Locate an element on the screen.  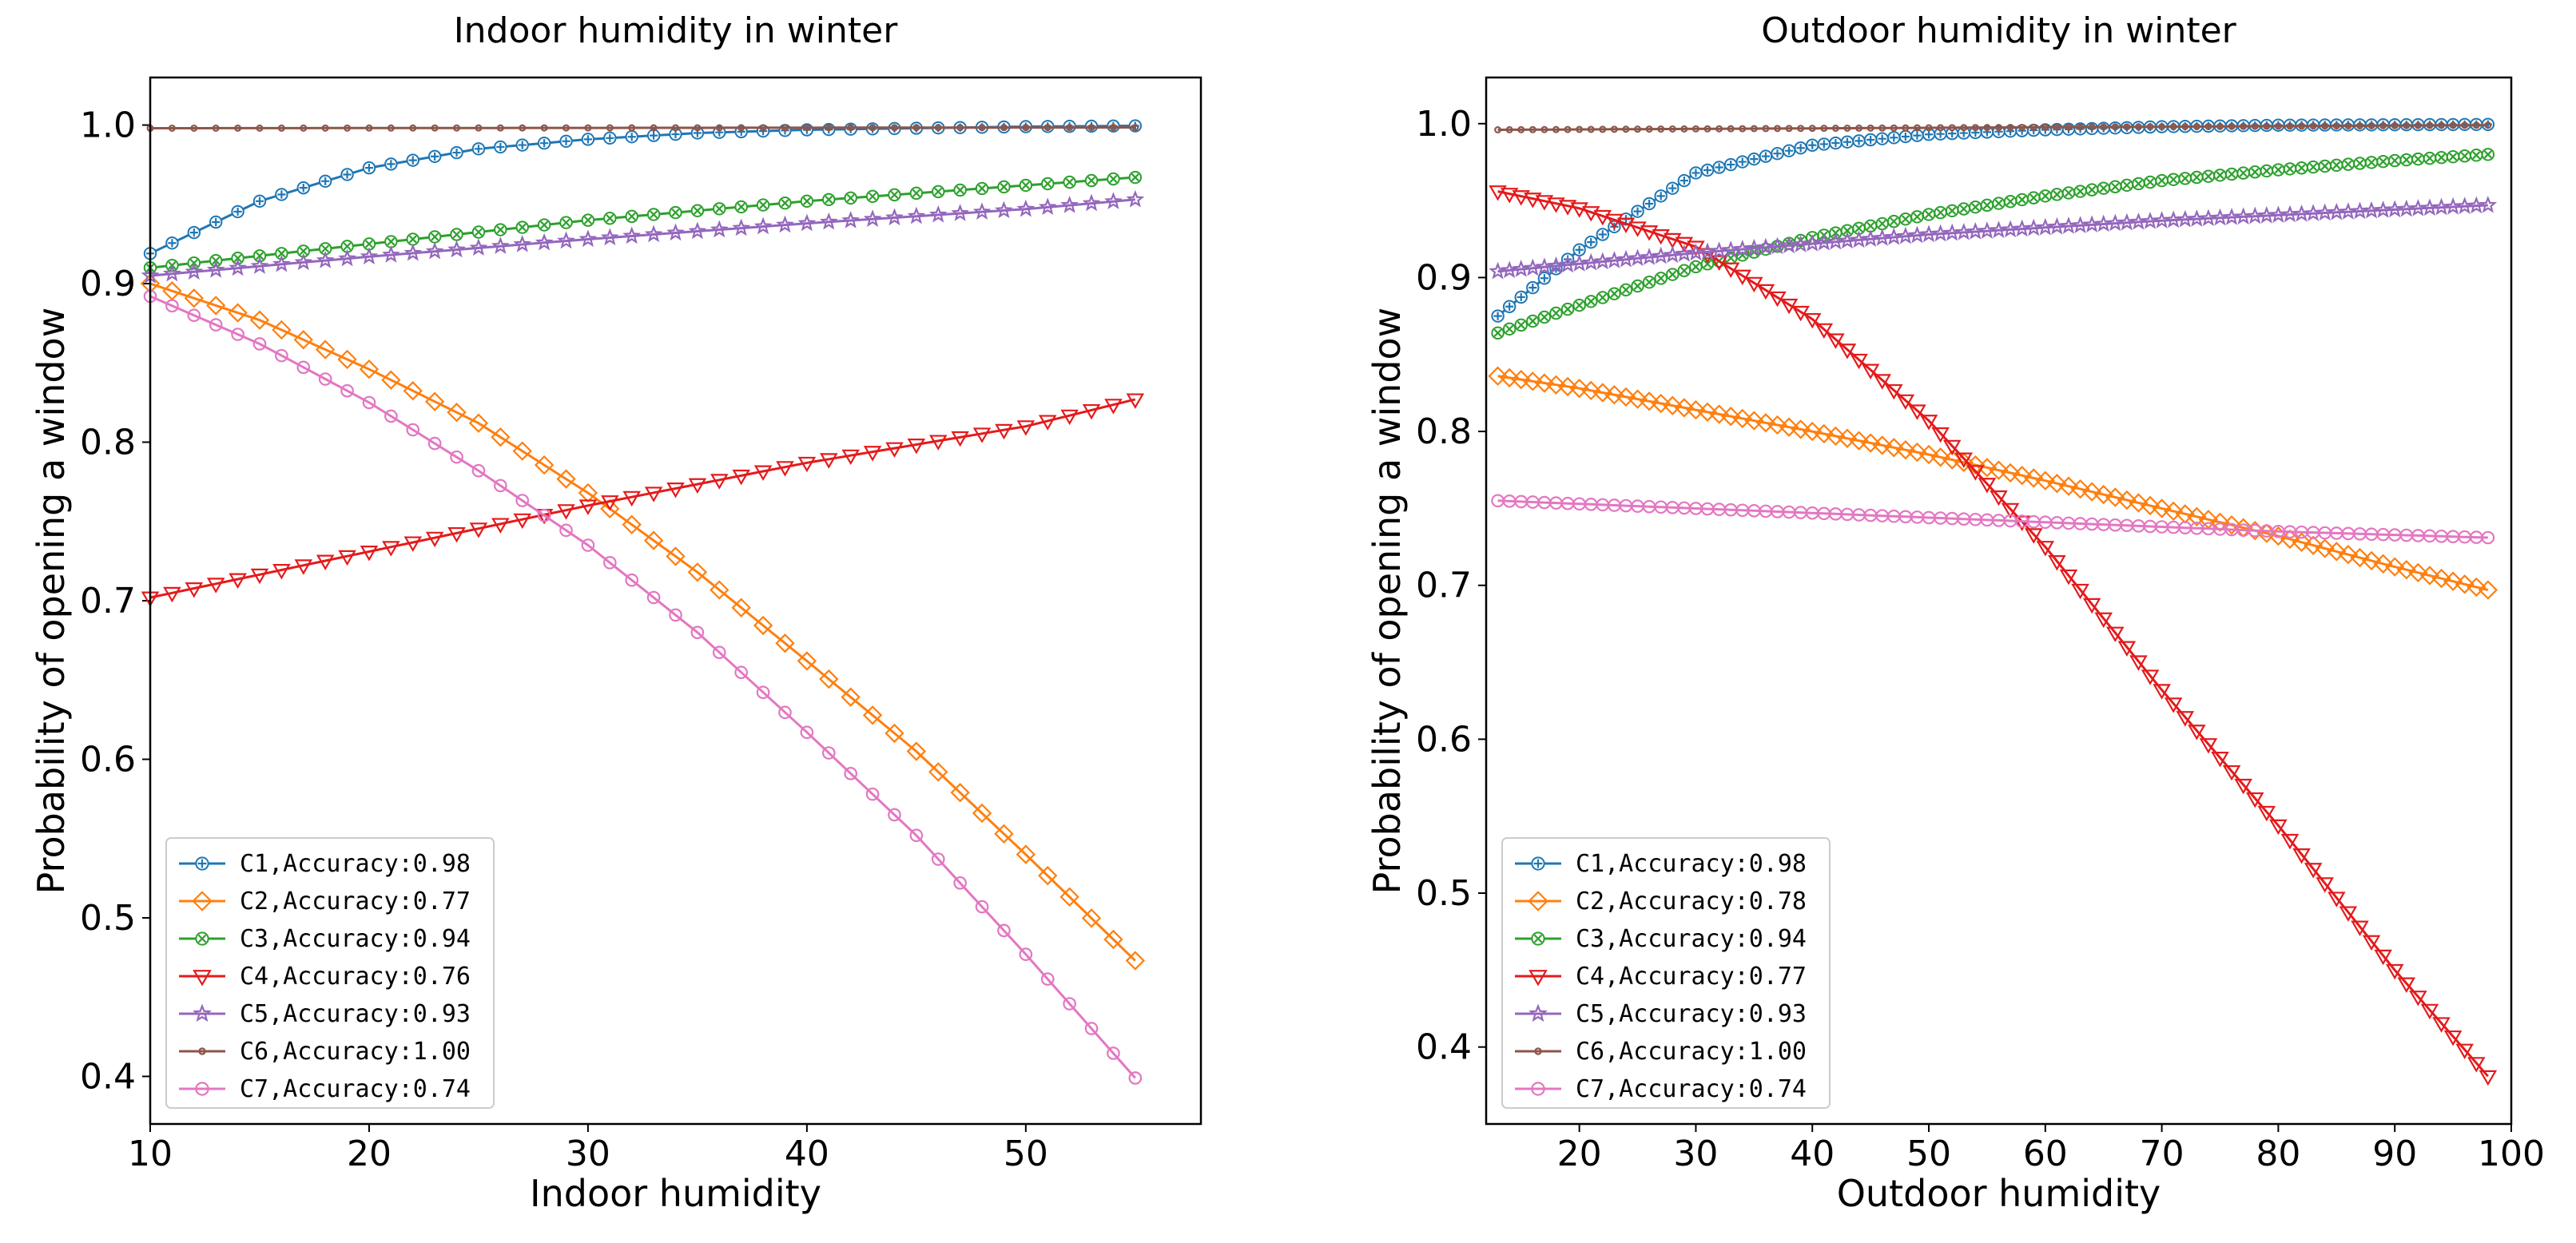
legend-label: C6,Accuracy:1.00 is located at coordinates (1691, 1052).